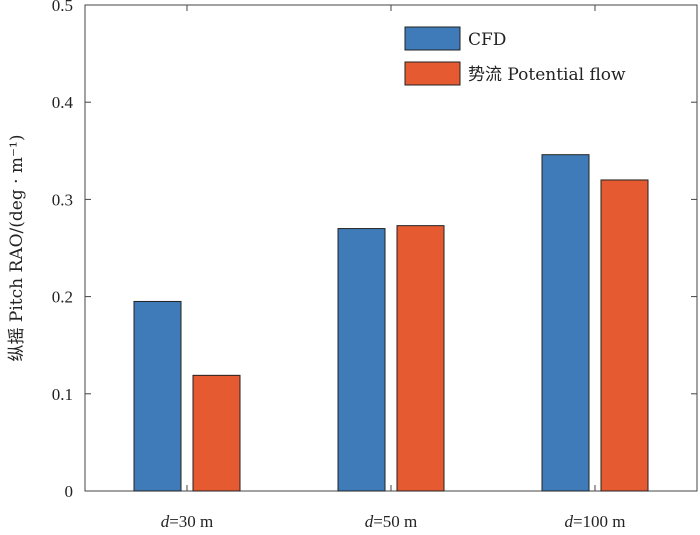  Describe the element at coordinates (547, 75) in the screenshot. I see `legend-label-1: 势流 Potential flow` at that location.